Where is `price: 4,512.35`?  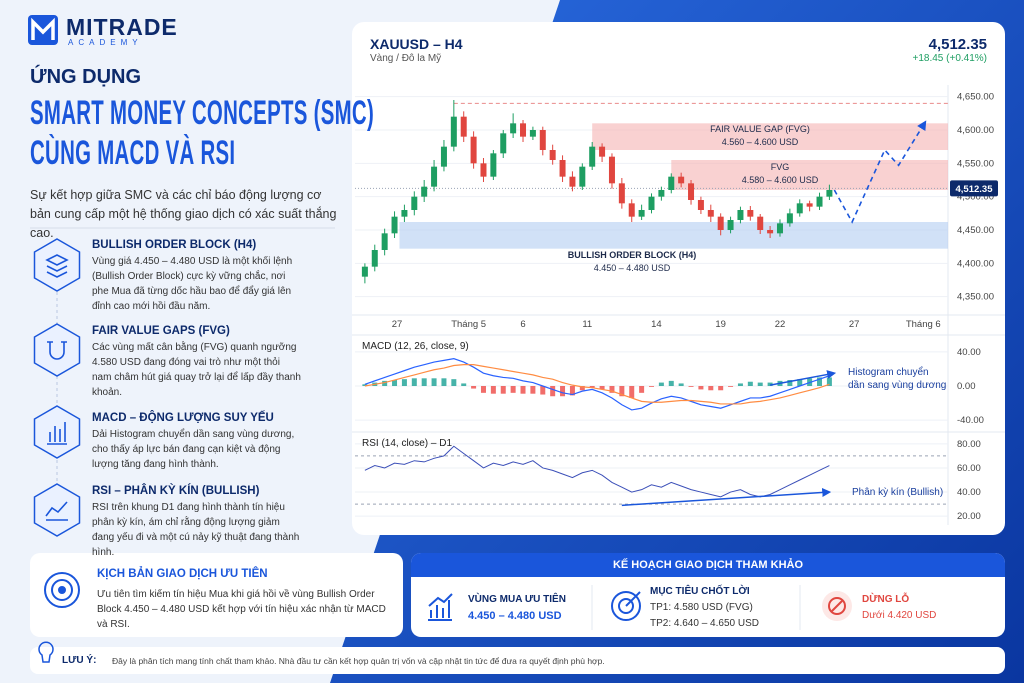 price: 4,512.35 is located at coordinates (957, 44).